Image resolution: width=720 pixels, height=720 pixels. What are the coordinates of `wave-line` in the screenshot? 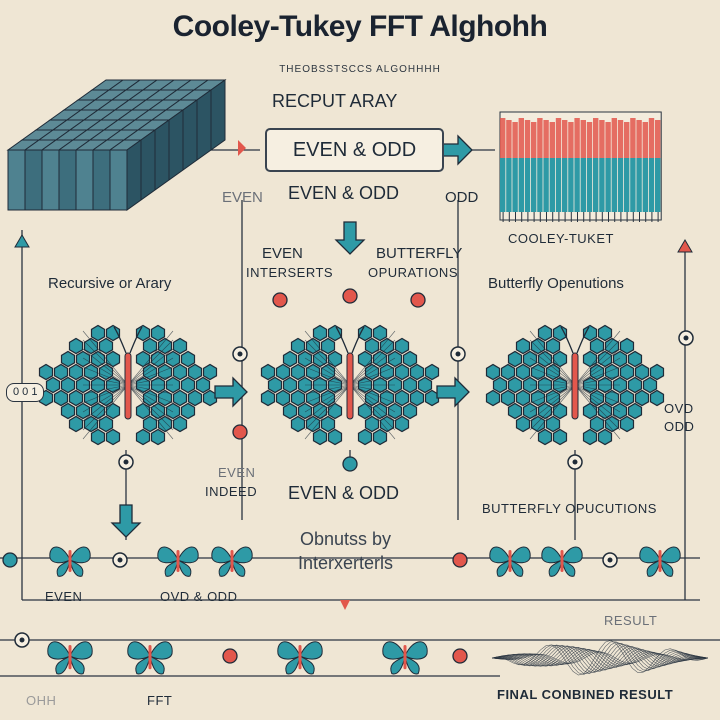 It's located at (600, 658).